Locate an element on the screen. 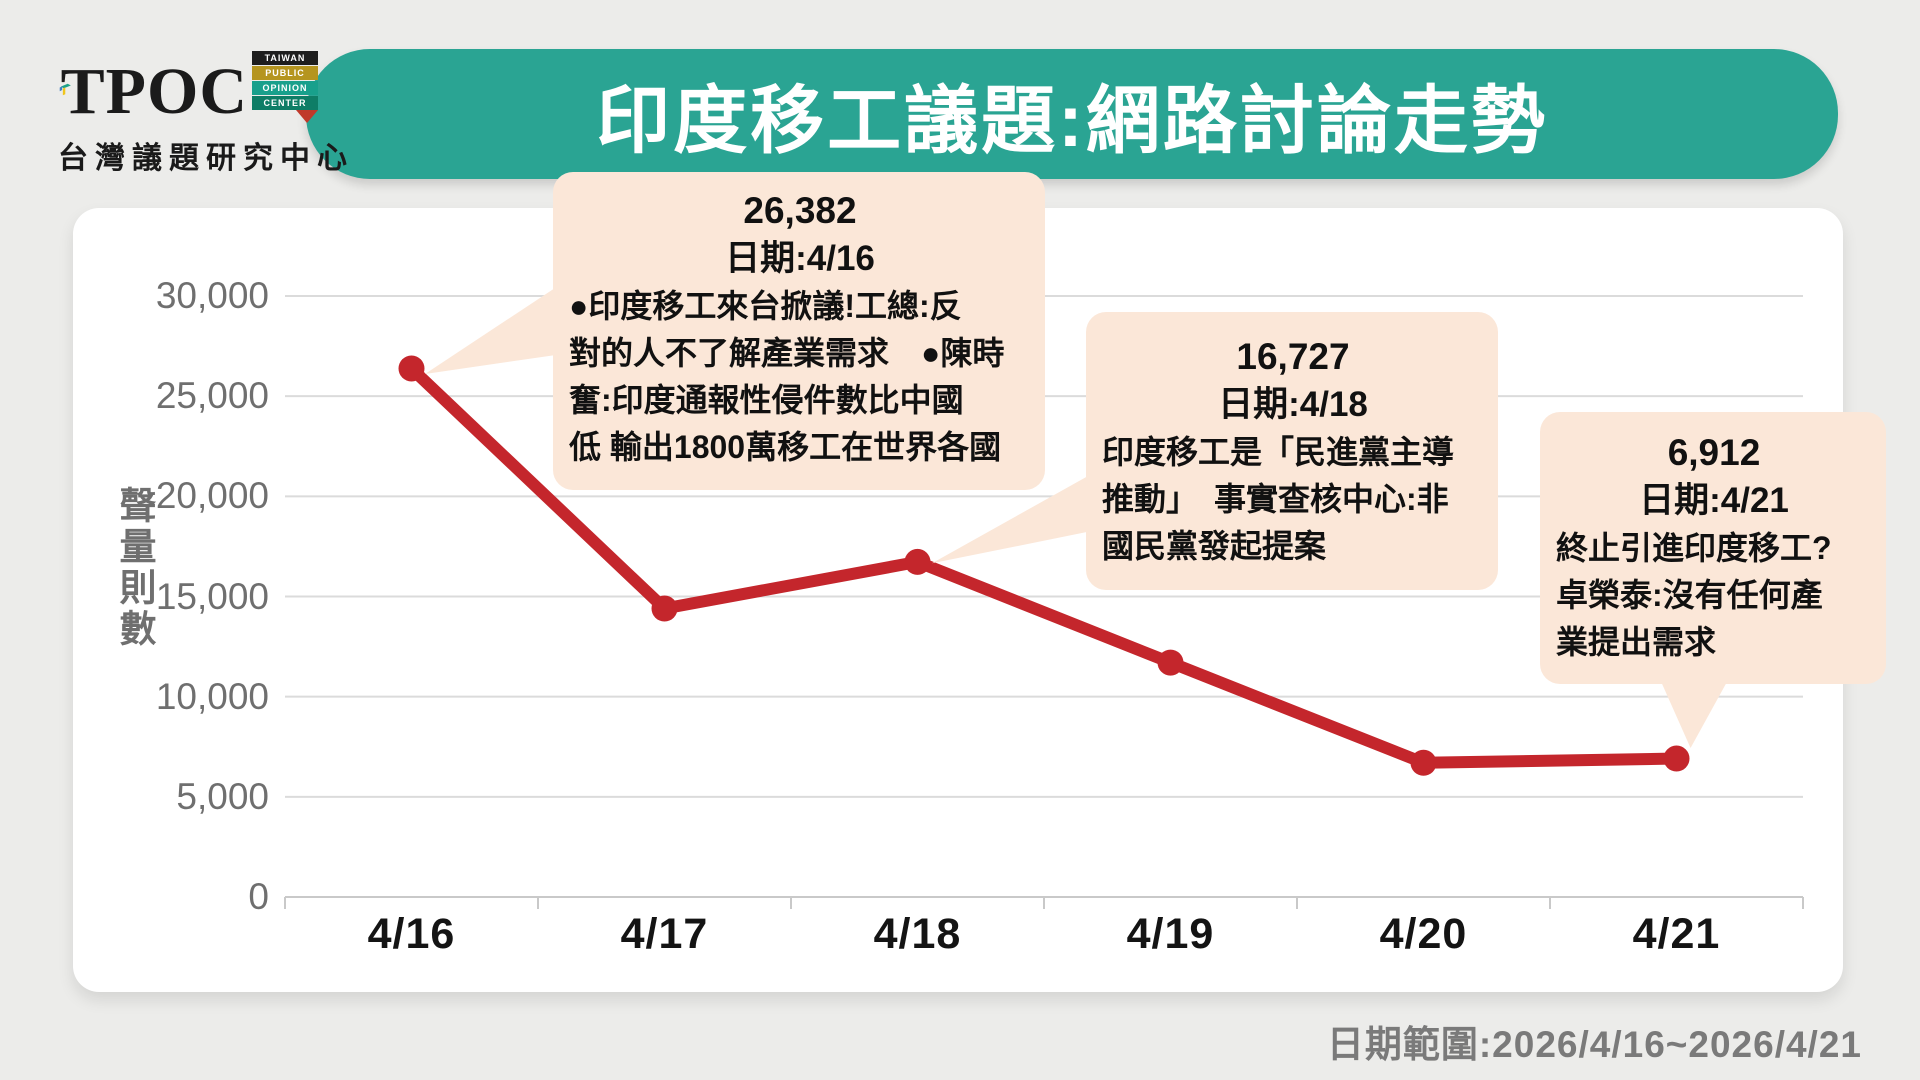 The image size is (1920, 1080). x-tick-label-4/20: 4/20 is located at coordinates (1423, 934).